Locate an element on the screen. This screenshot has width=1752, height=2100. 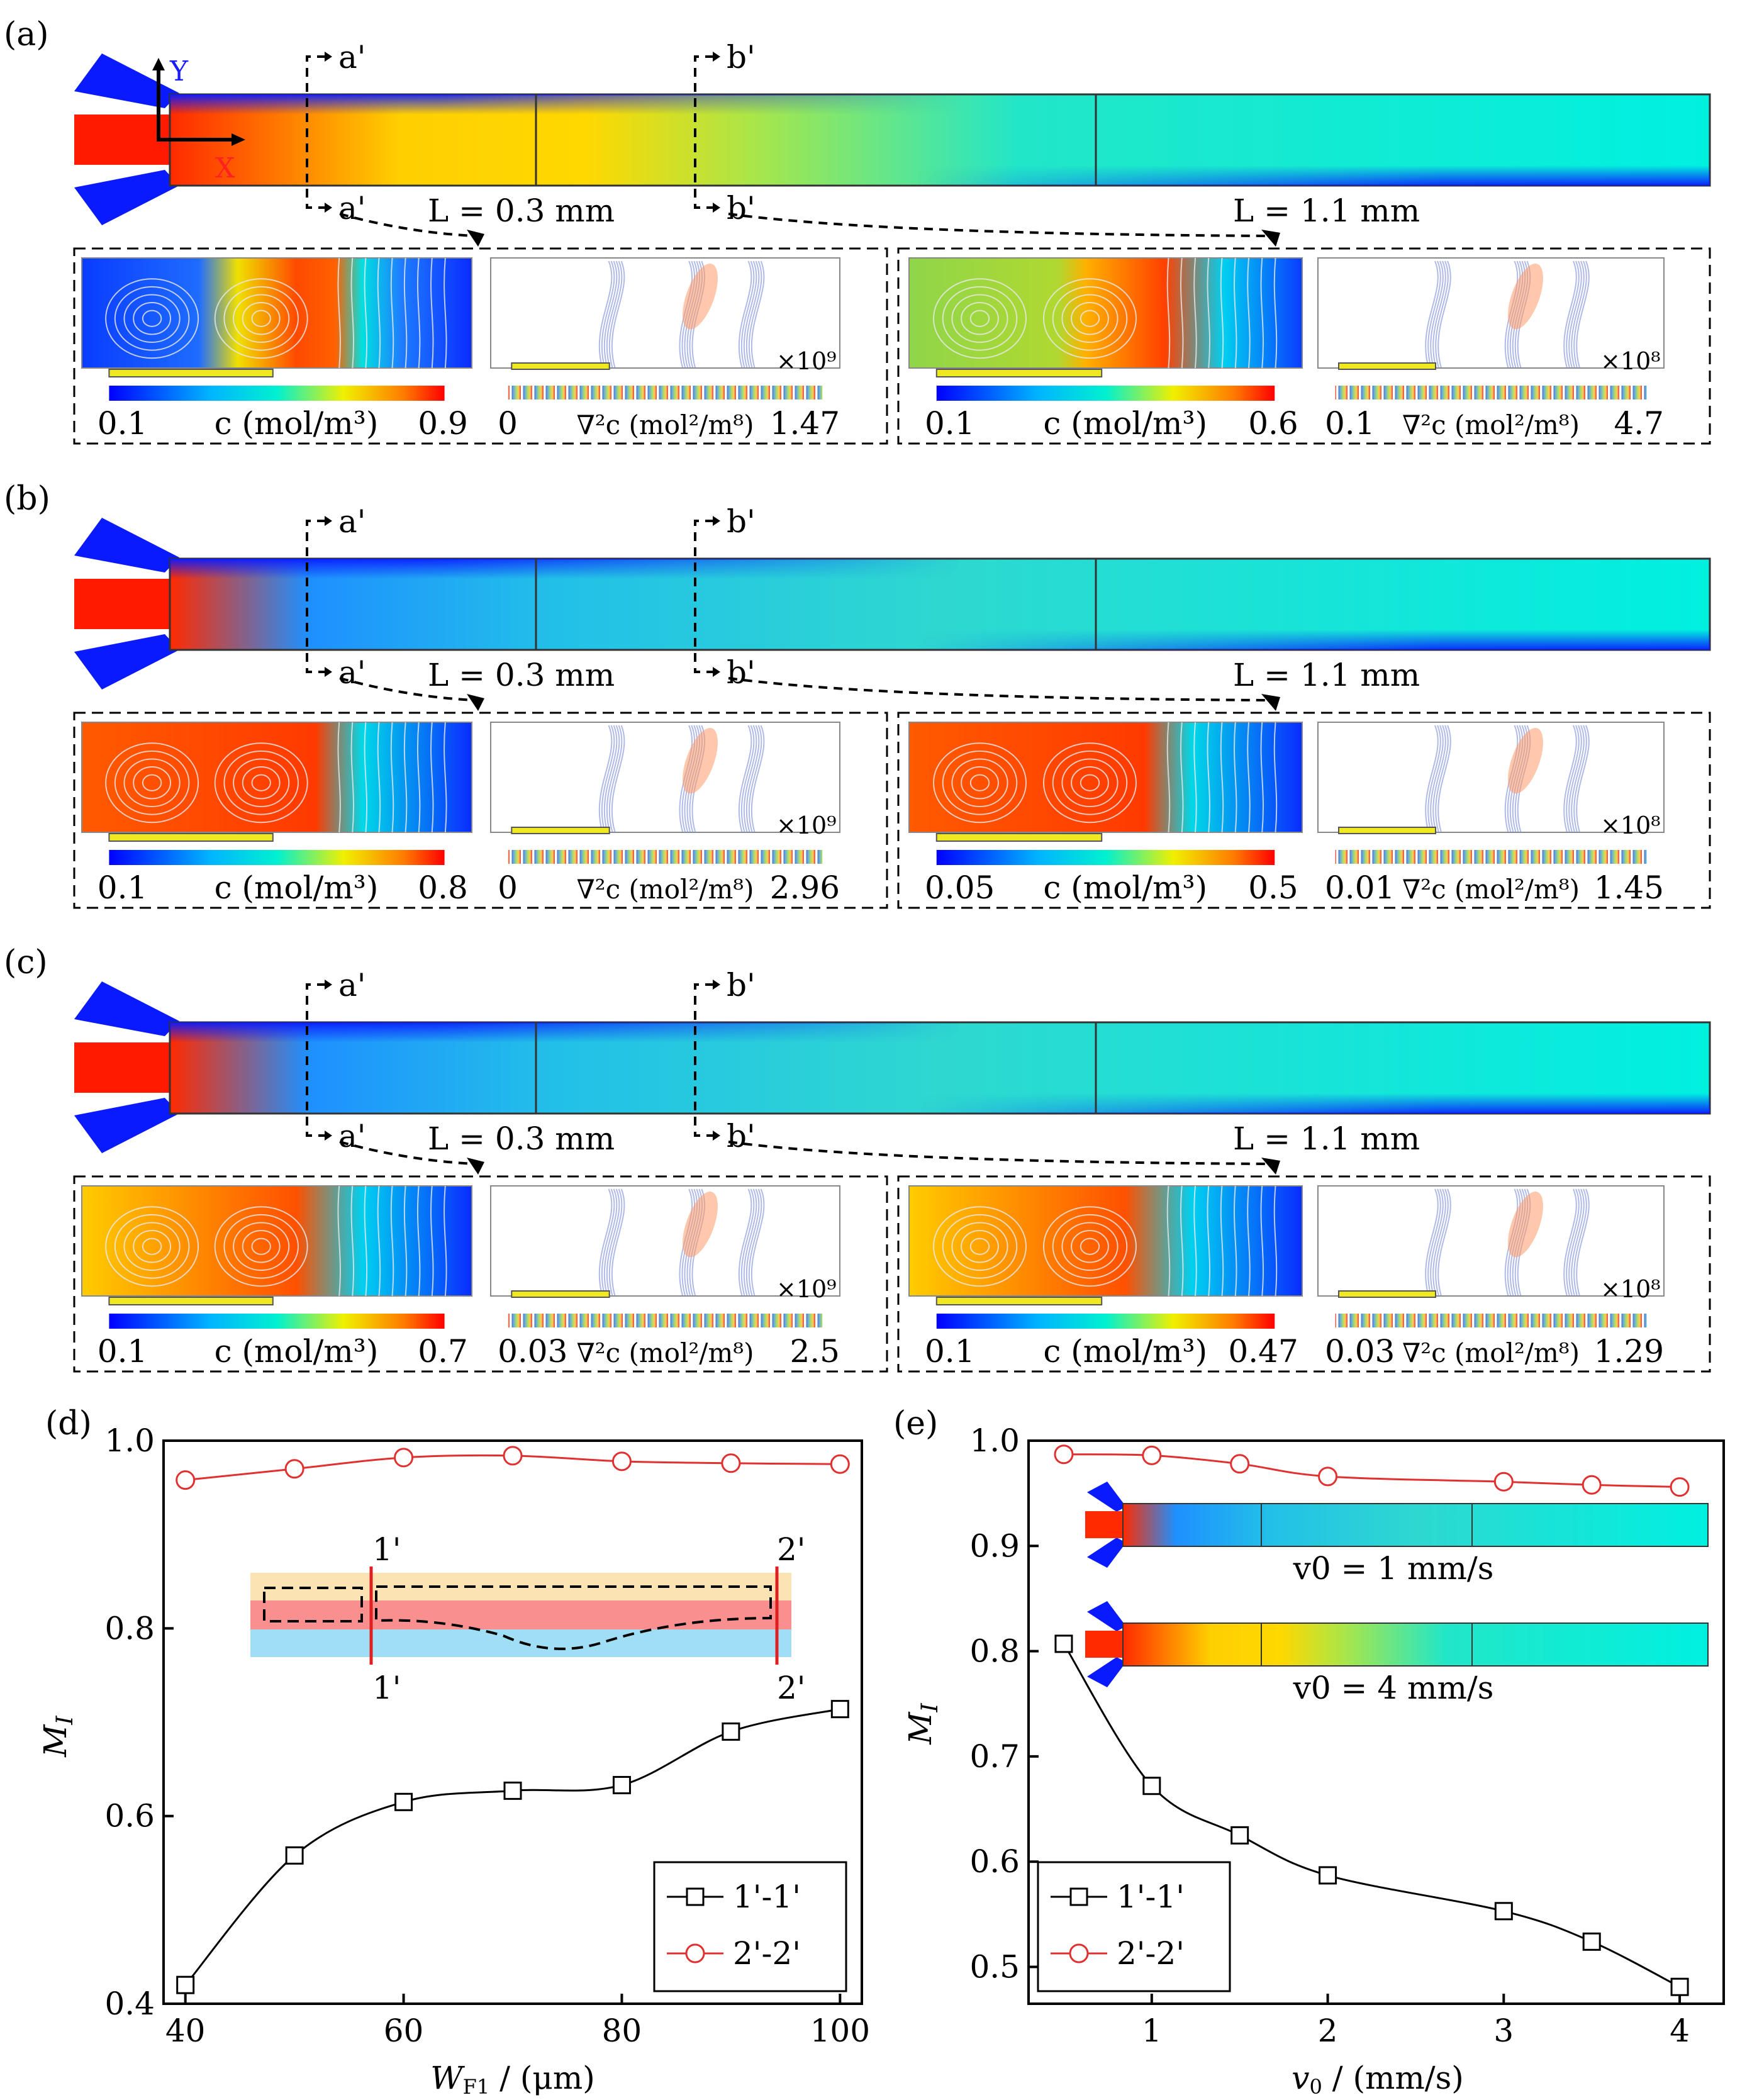
concentration-map is located at coordinates (276, 313).